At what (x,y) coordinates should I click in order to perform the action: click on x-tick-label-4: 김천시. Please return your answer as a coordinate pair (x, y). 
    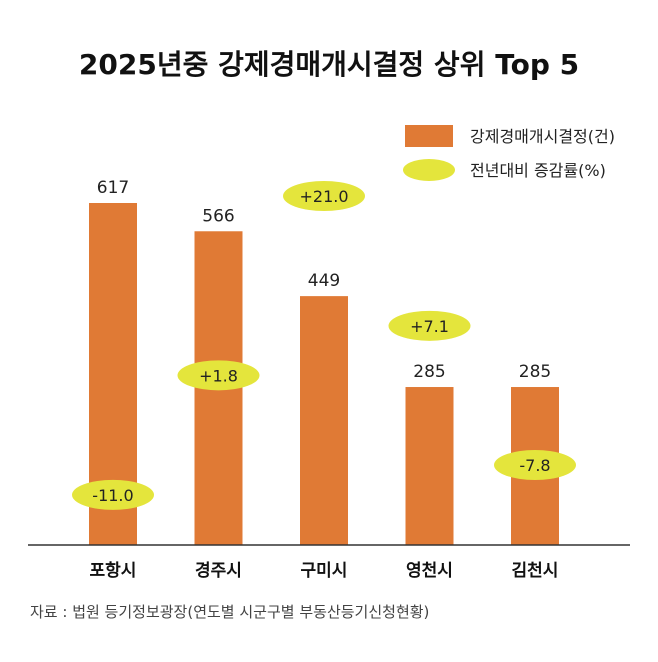
    Looking at the image, I should click on (535, 571).